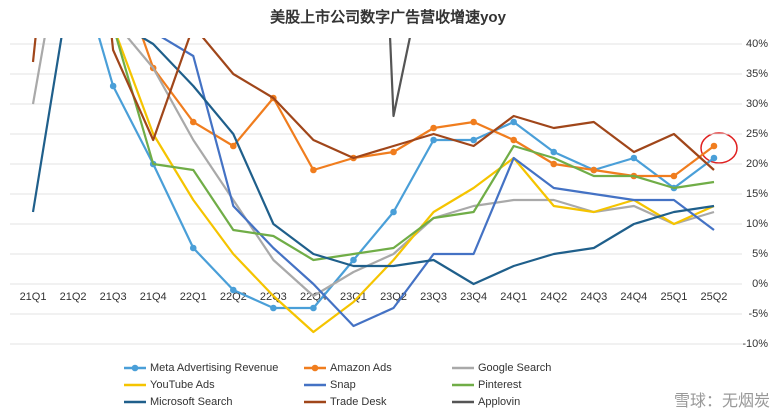 Image resolution: width=776 pixels, height=418 pixels. What do you see at coordinates (33, 297) in the screenshot?
I see `x-tick-label: 21Q1` at bounding box center [33, 297].